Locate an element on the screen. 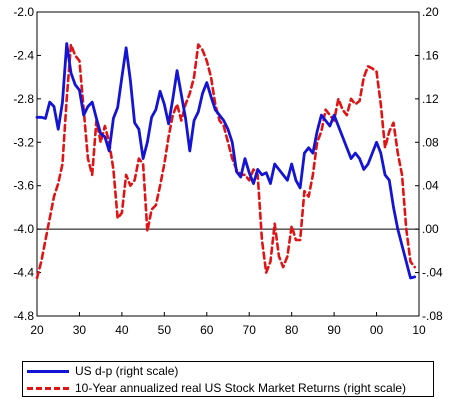  x-tick-label: 90 is located at coordinates (334, 330).